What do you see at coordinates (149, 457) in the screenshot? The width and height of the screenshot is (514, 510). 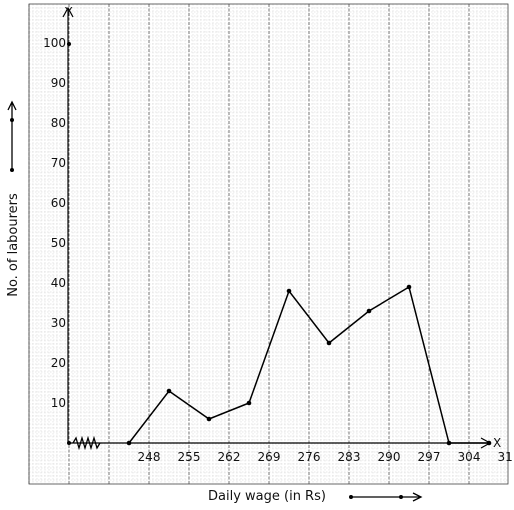 I see `x-tick-label: 248` at bounding box center [149, 457].